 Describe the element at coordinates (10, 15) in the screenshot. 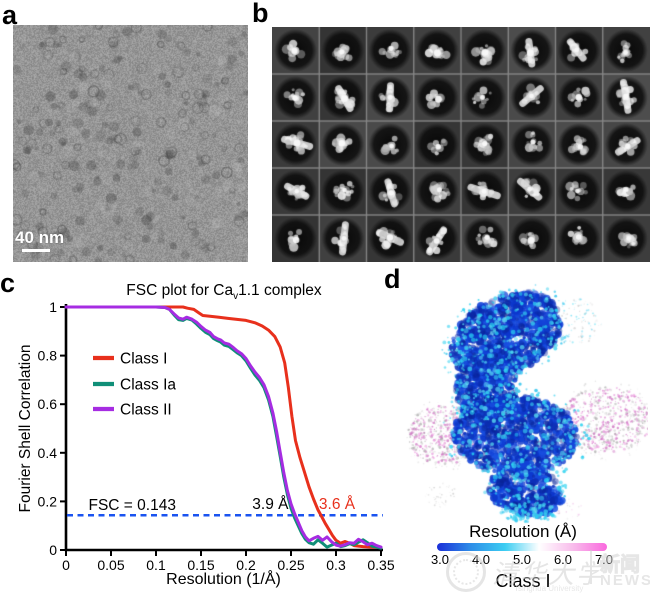

I see `panel-a-label: a` at that location.